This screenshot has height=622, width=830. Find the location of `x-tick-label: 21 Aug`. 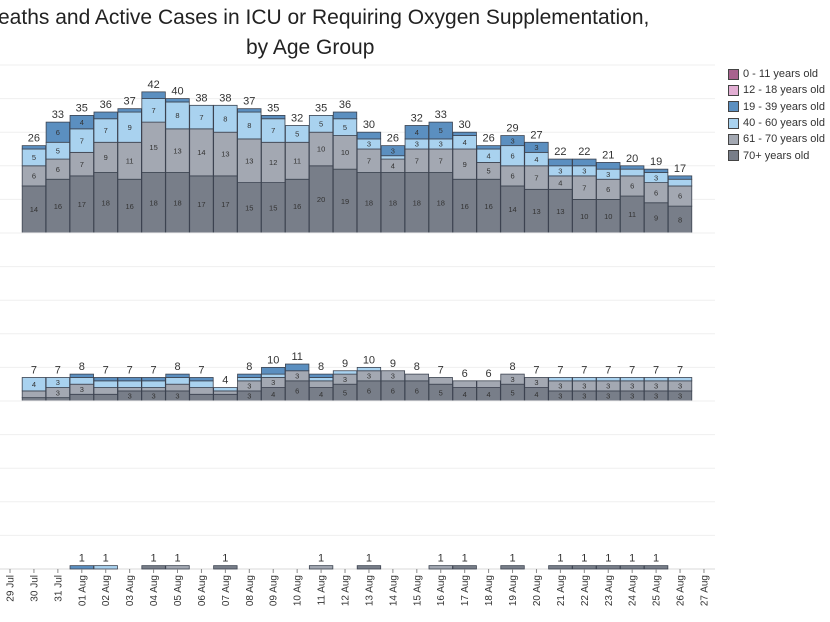

x-tick-label: 21 Aug is located at coordinates (561, 590).